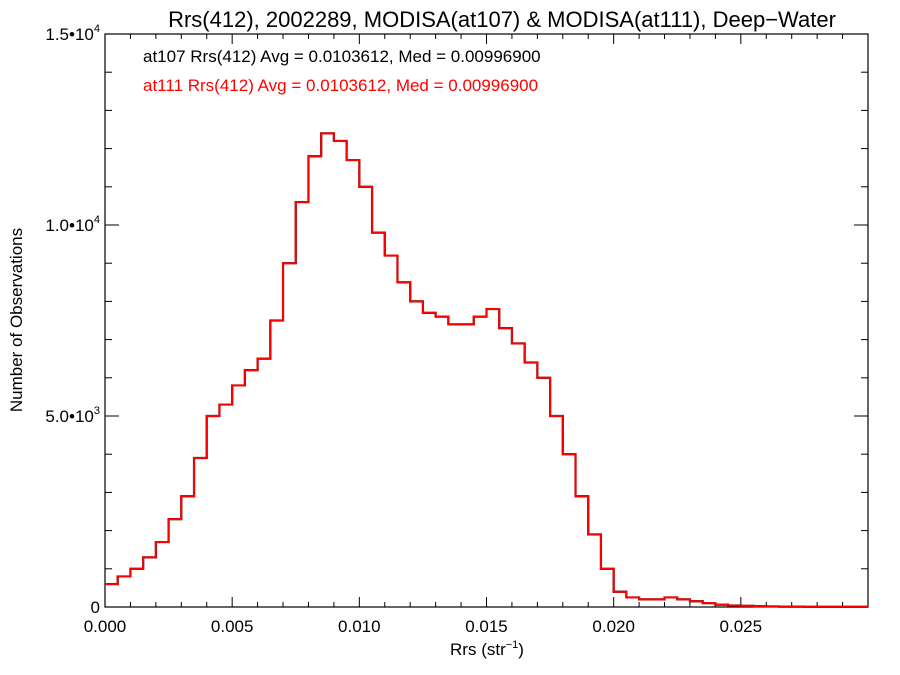 Image resolution: width=900 pixels, height=675 pixels. What do you see at coordinates (486, 626) in the screenshot?
I see `x-tick-label: 0.015` at bounding box center [486, 626].